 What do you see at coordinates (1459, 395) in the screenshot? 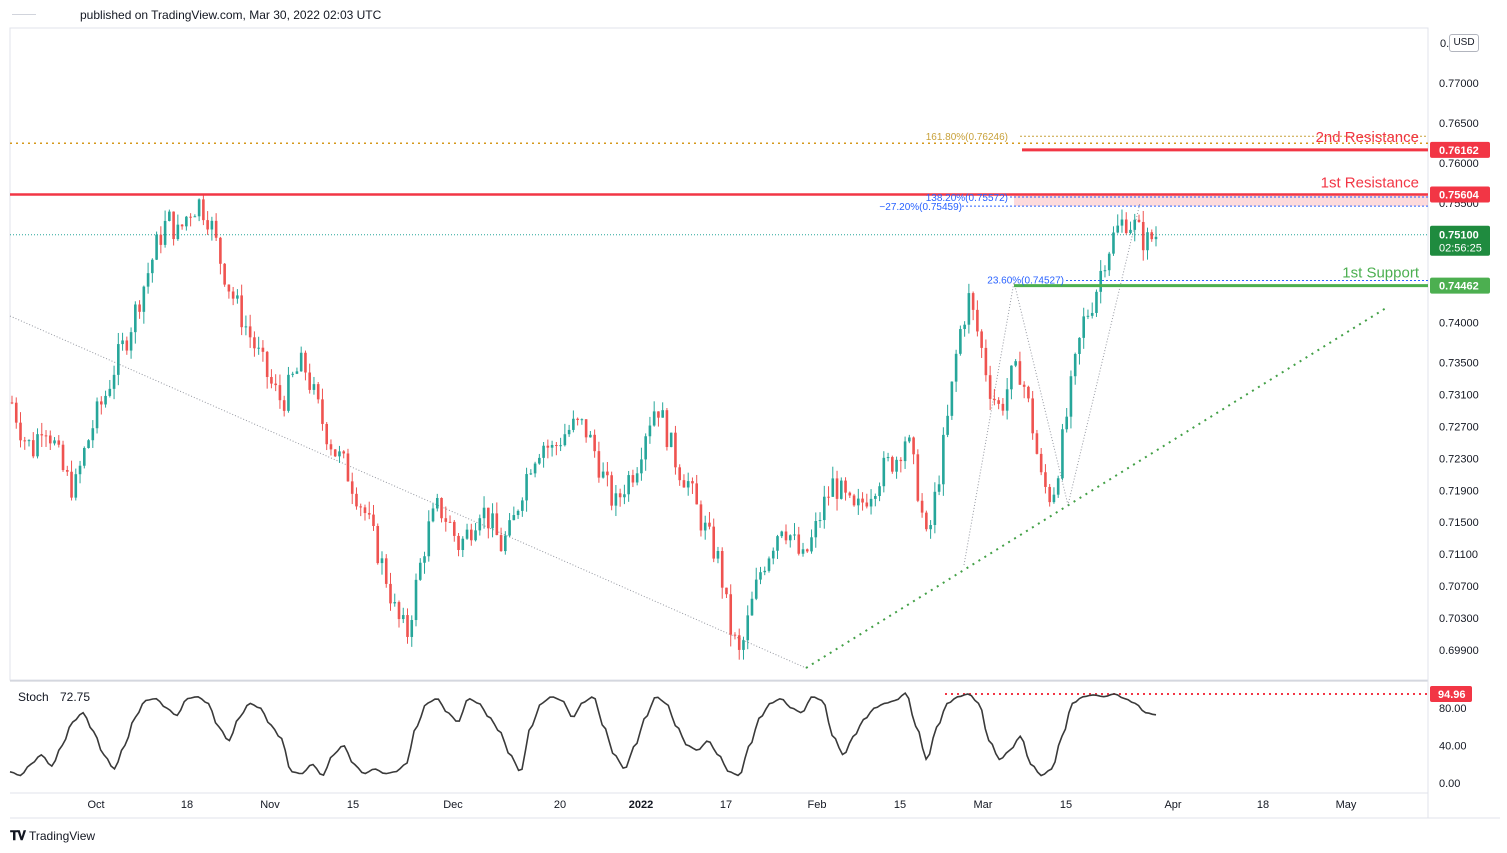
I see `price-tick-label: 0.73100` at bounding box center [1459, 395].